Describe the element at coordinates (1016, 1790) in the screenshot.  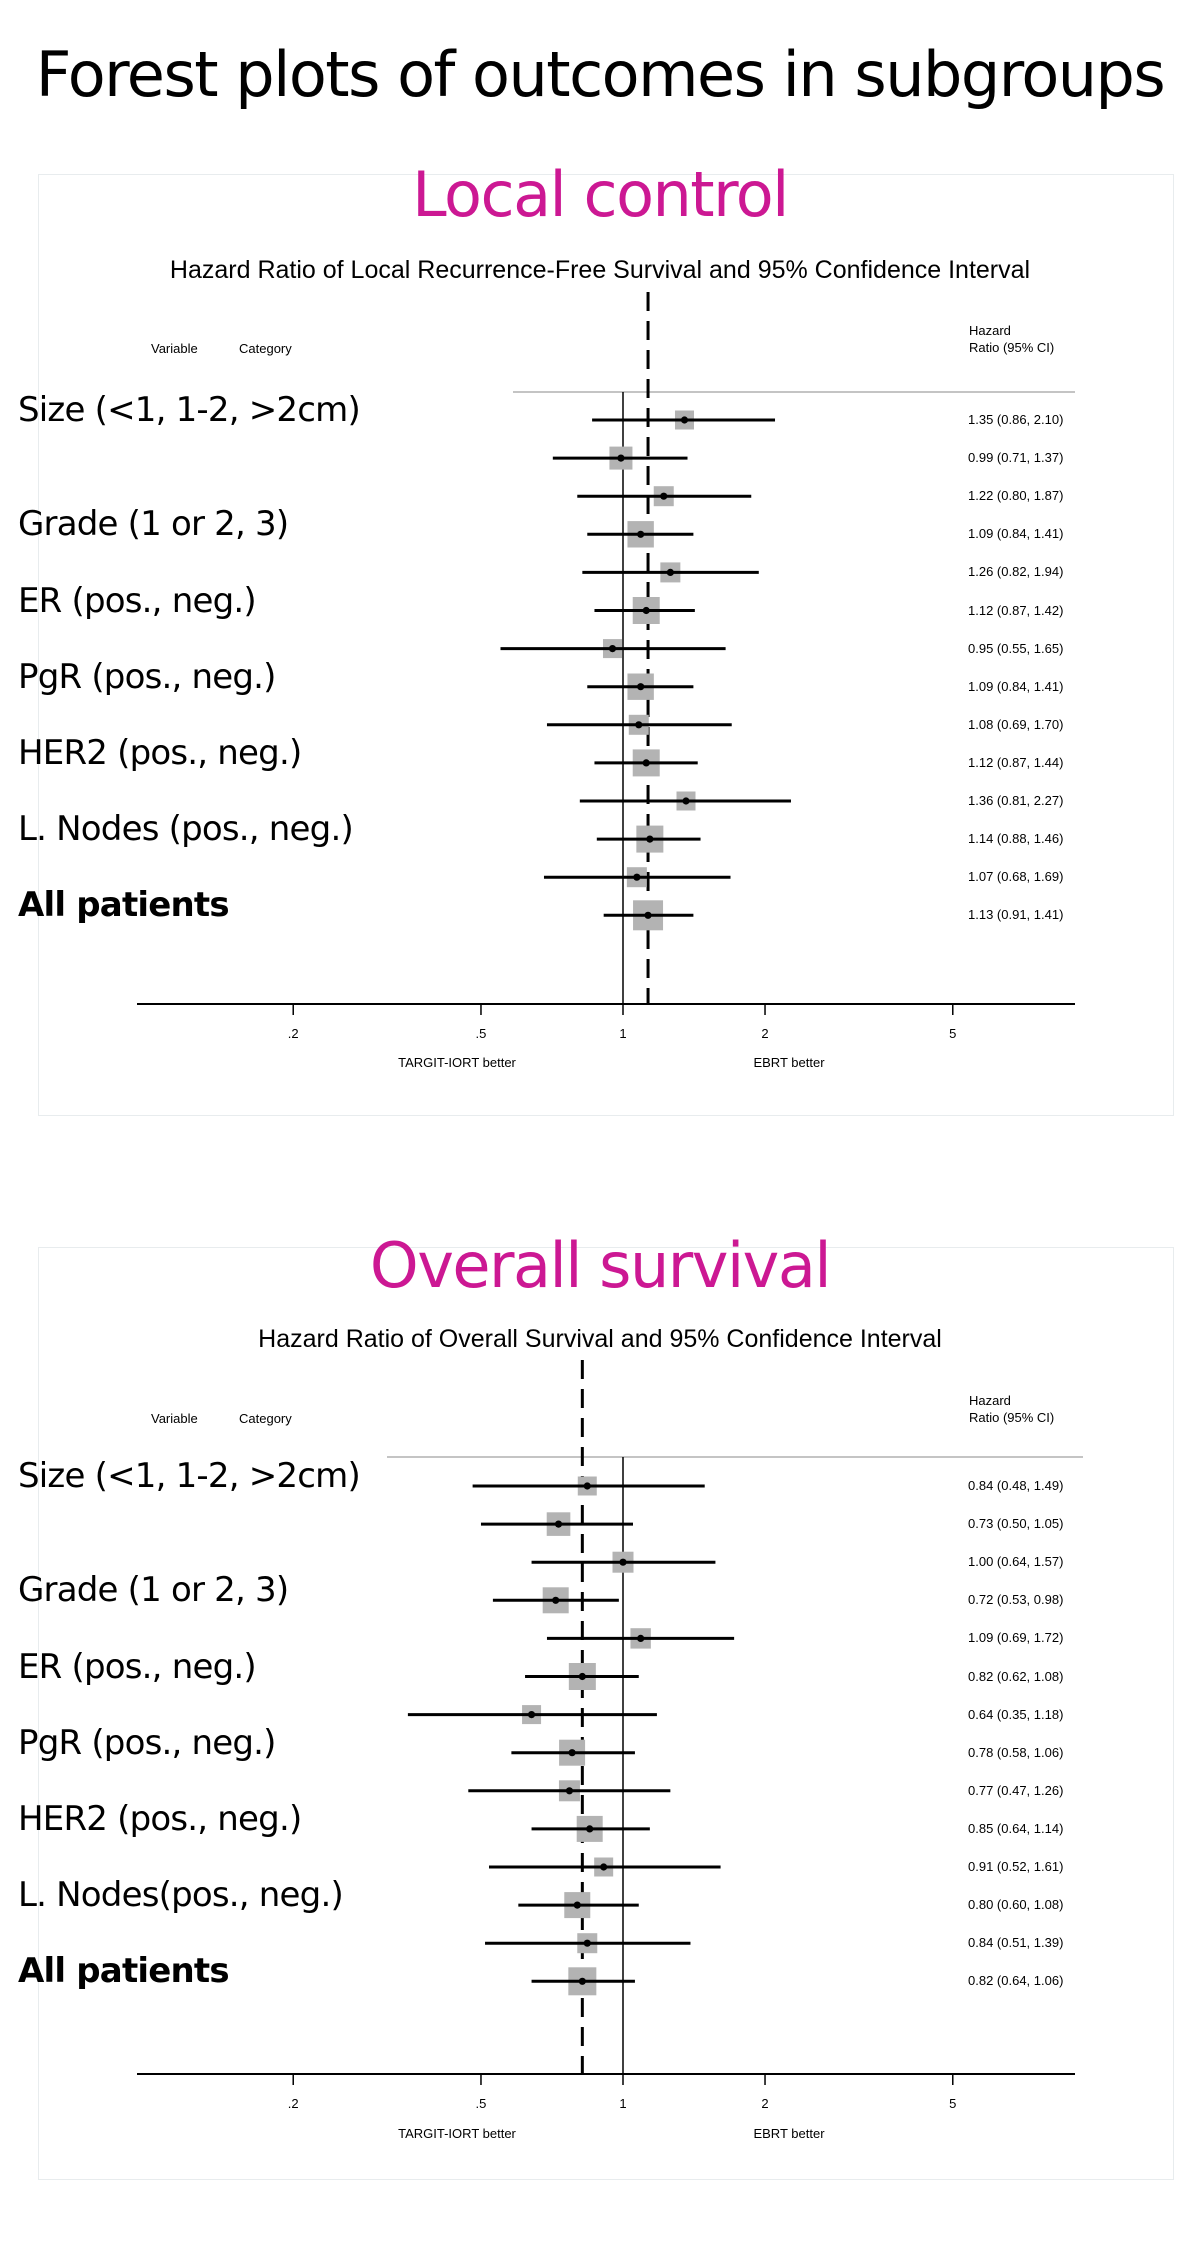
I see `hr-ci-value: 0.77 (0.47, 1.26)` at that location.